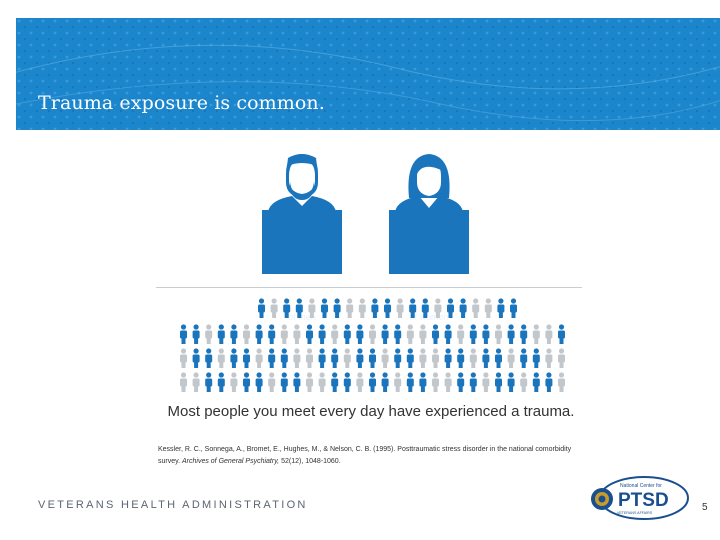  What do you see at coordinates (302, 183) in the screenshot?
I see `man-icon` at bounding box center [302, 183].